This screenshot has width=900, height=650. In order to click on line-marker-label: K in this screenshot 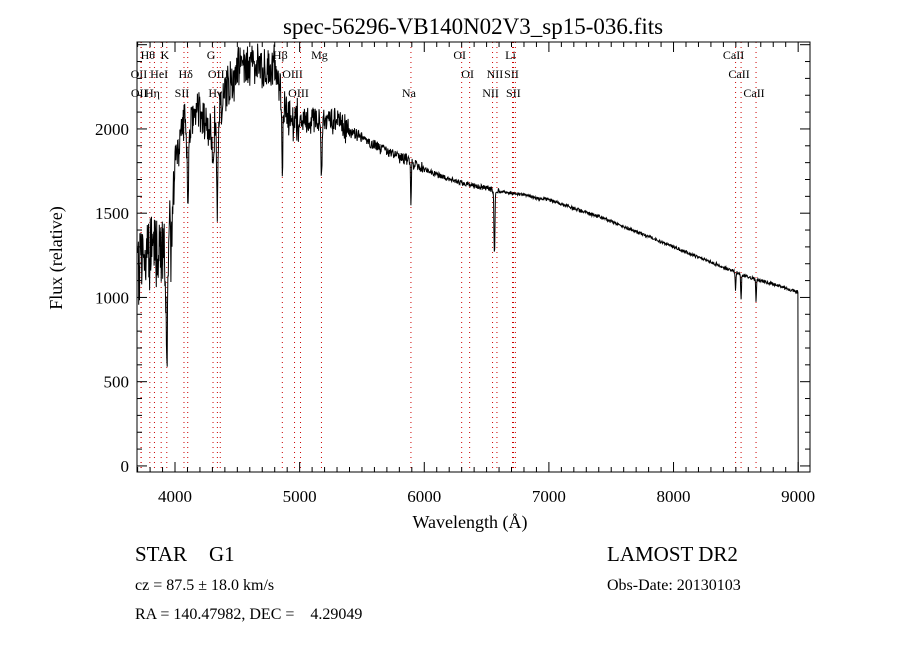, I will do `click(164, 55)`.